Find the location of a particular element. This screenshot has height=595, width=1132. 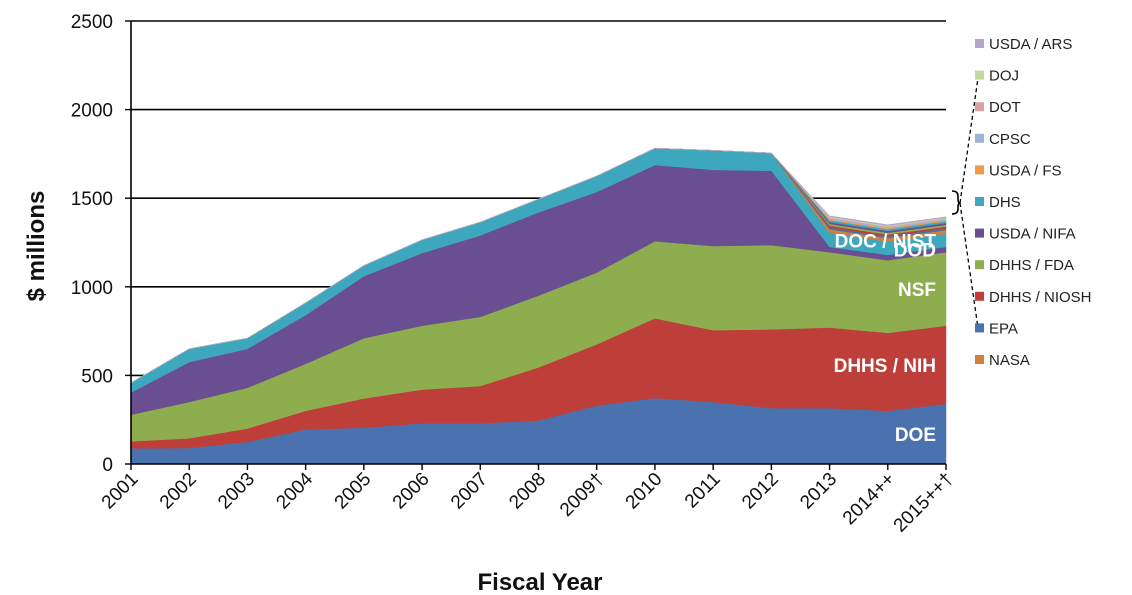

legend-label: DOT is located at coordinates (1005, 107).